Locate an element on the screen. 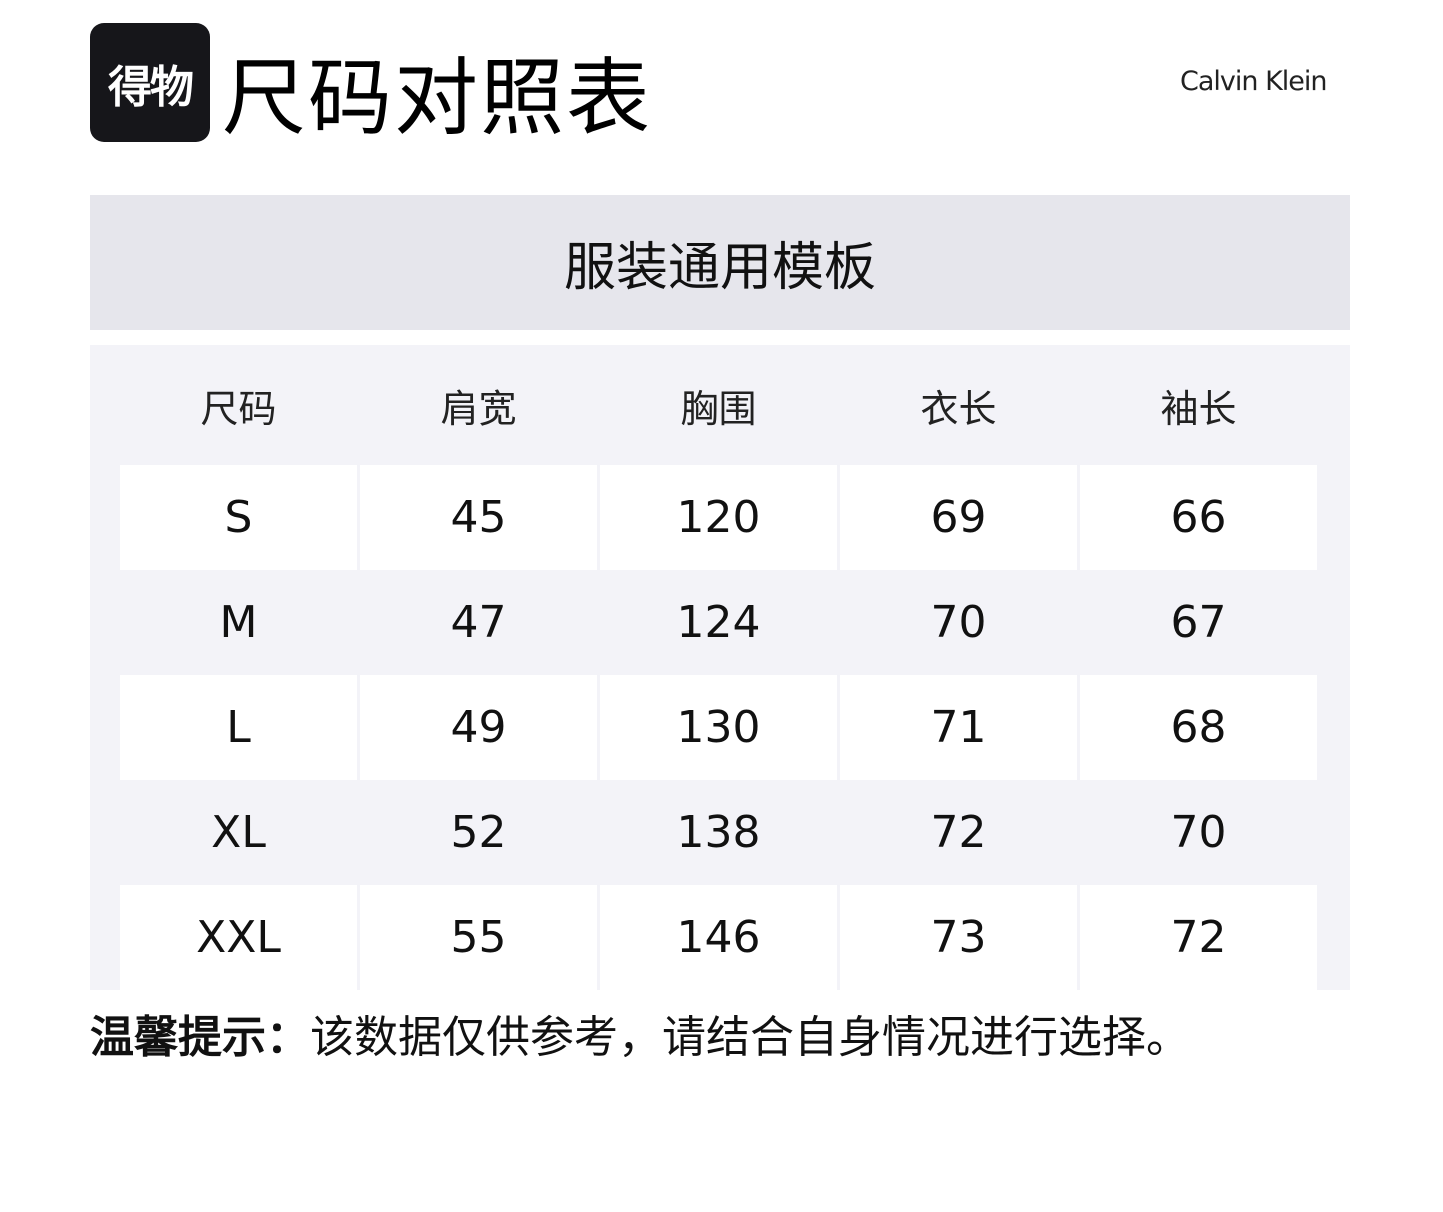 The height and width of the screenshot is (1212, 1443). table-cell: 130 is located at coordinates (718, 727).